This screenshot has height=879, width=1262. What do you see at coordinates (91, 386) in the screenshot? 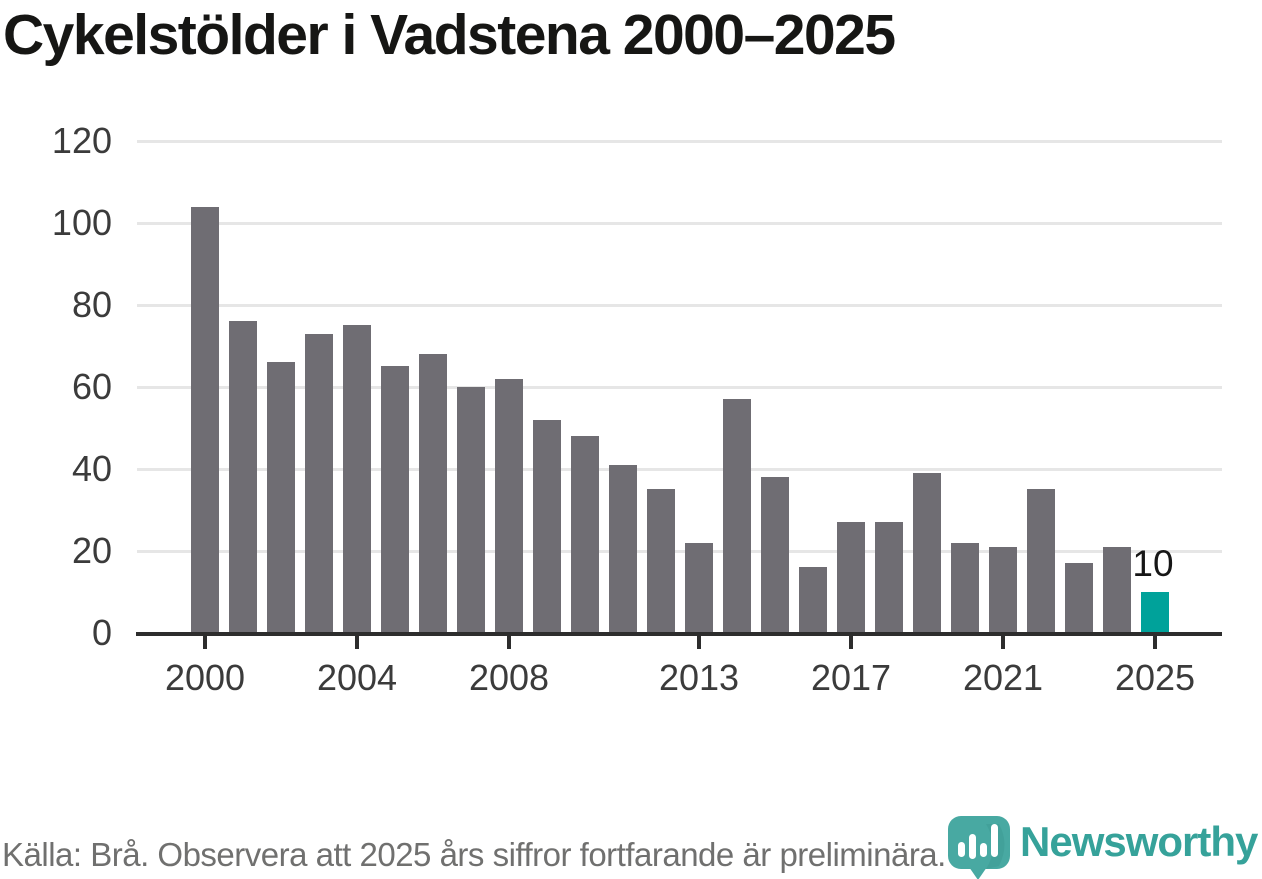
I see `y-axis-tick-label-60: 60` at bounding box center [91, 386].